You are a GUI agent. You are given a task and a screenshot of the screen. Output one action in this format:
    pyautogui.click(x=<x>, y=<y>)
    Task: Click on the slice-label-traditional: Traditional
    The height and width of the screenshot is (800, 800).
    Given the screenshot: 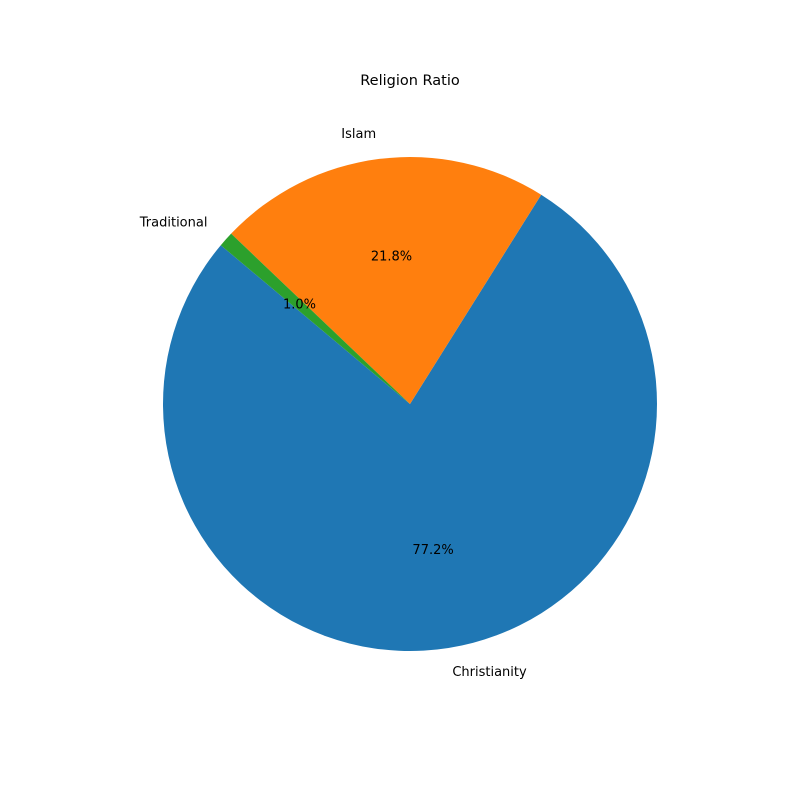 What is the action you would take?
    pyautogui.click(x=173, y=222)
    